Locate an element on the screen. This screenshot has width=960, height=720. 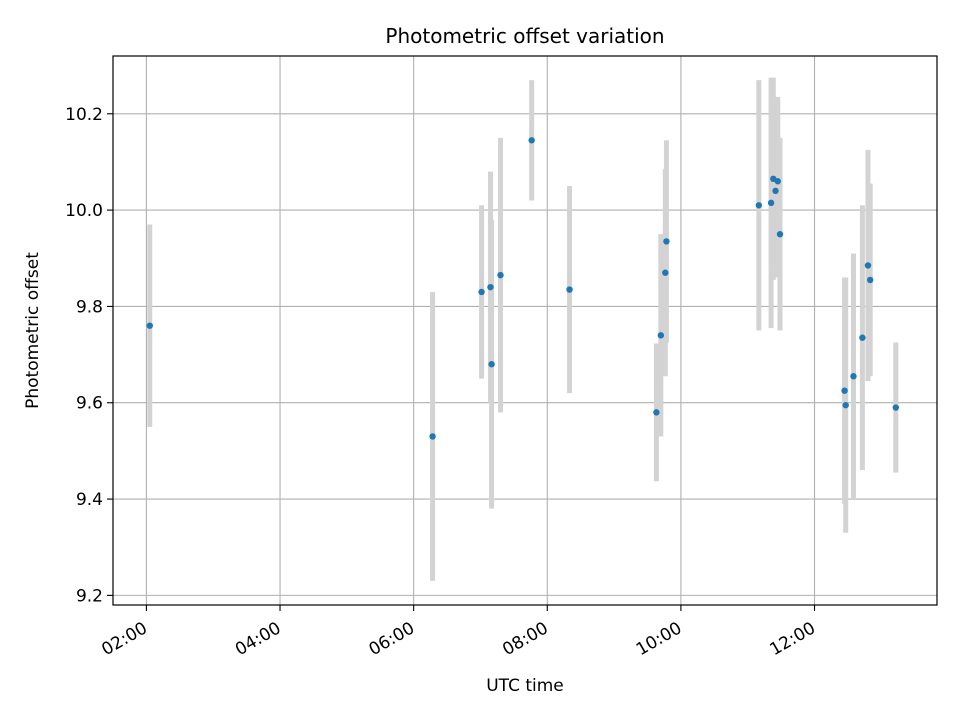
y-tick-label: 9.4 is located at coordinates (89, 500).